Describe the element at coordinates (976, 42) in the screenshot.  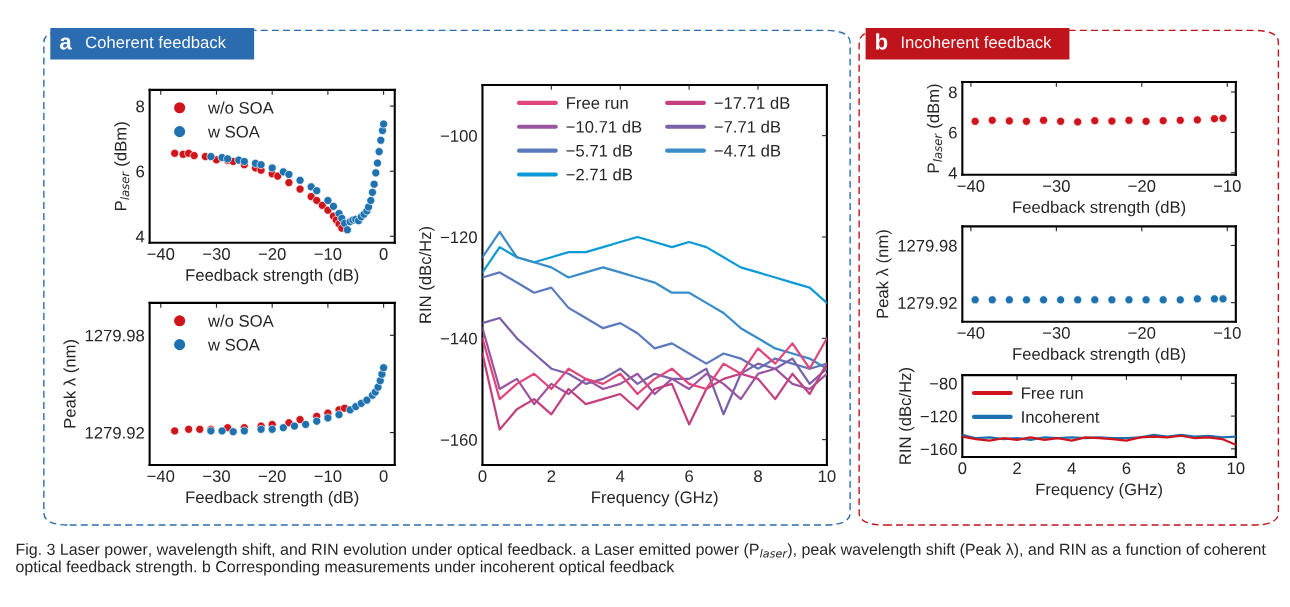
I see `text: Incoherent feedback` at that location.